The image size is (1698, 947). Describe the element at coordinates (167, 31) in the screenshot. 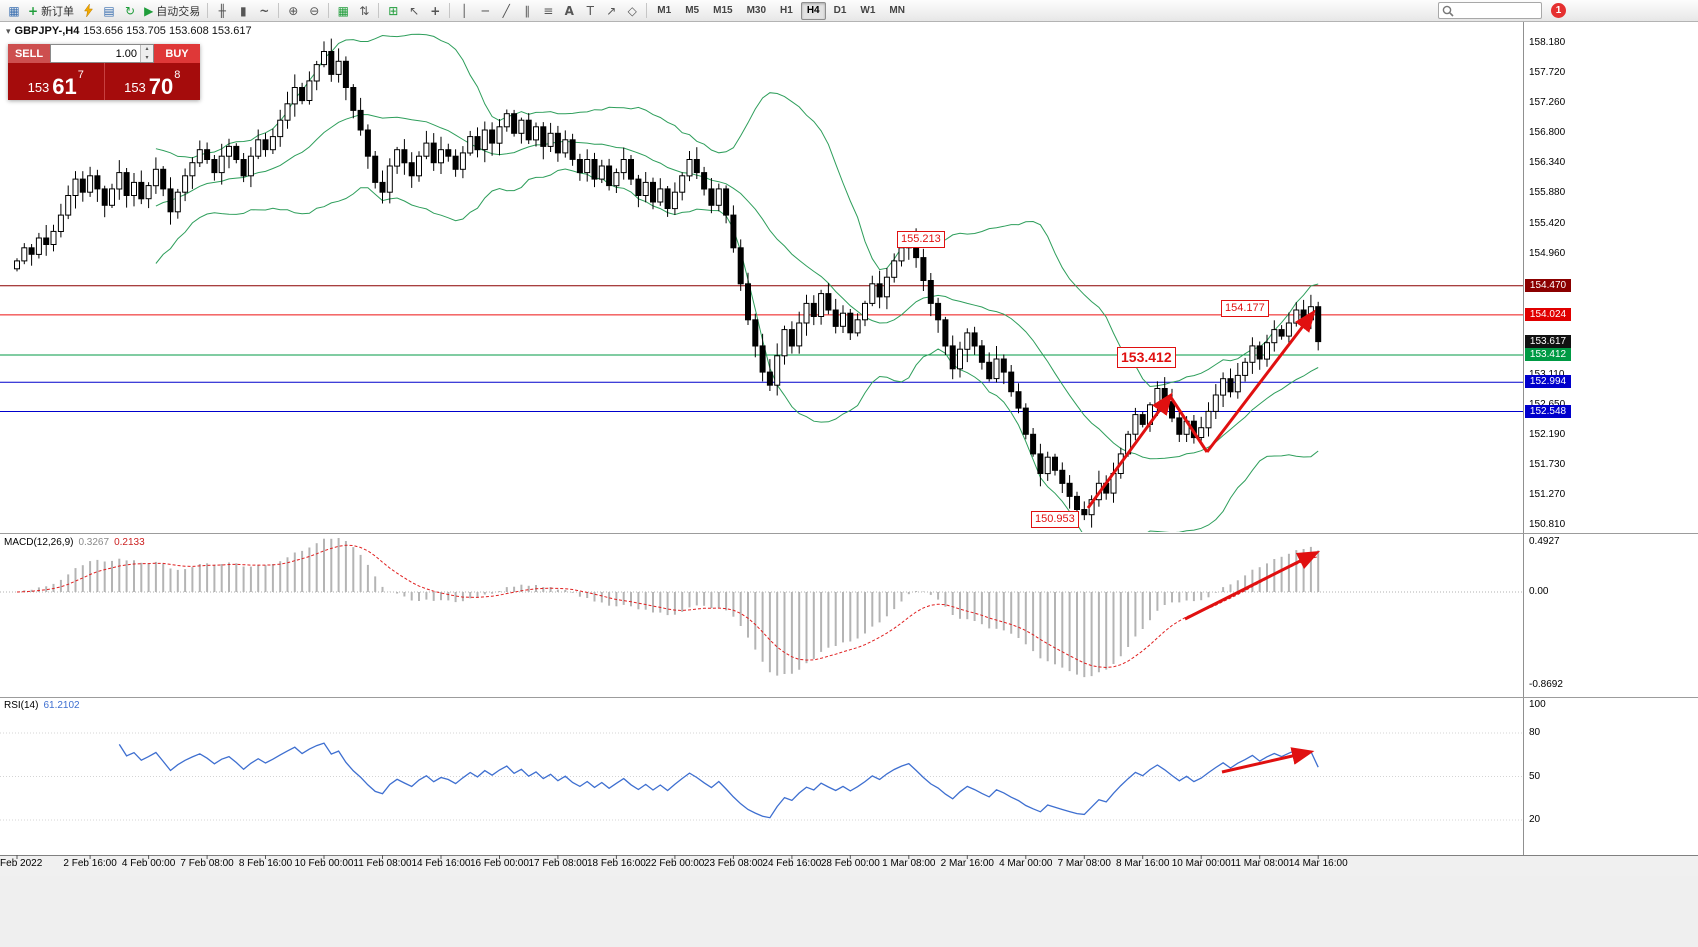

I see `symbol-ohlc-values: 153.656 153.705 153.608 153.617` at that location.